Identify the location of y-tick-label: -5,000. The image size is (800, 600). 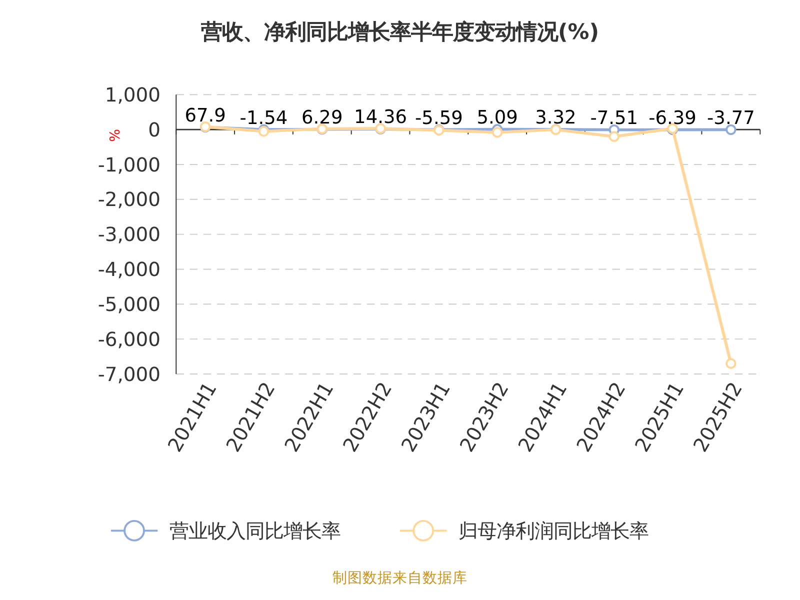
(129, 304).